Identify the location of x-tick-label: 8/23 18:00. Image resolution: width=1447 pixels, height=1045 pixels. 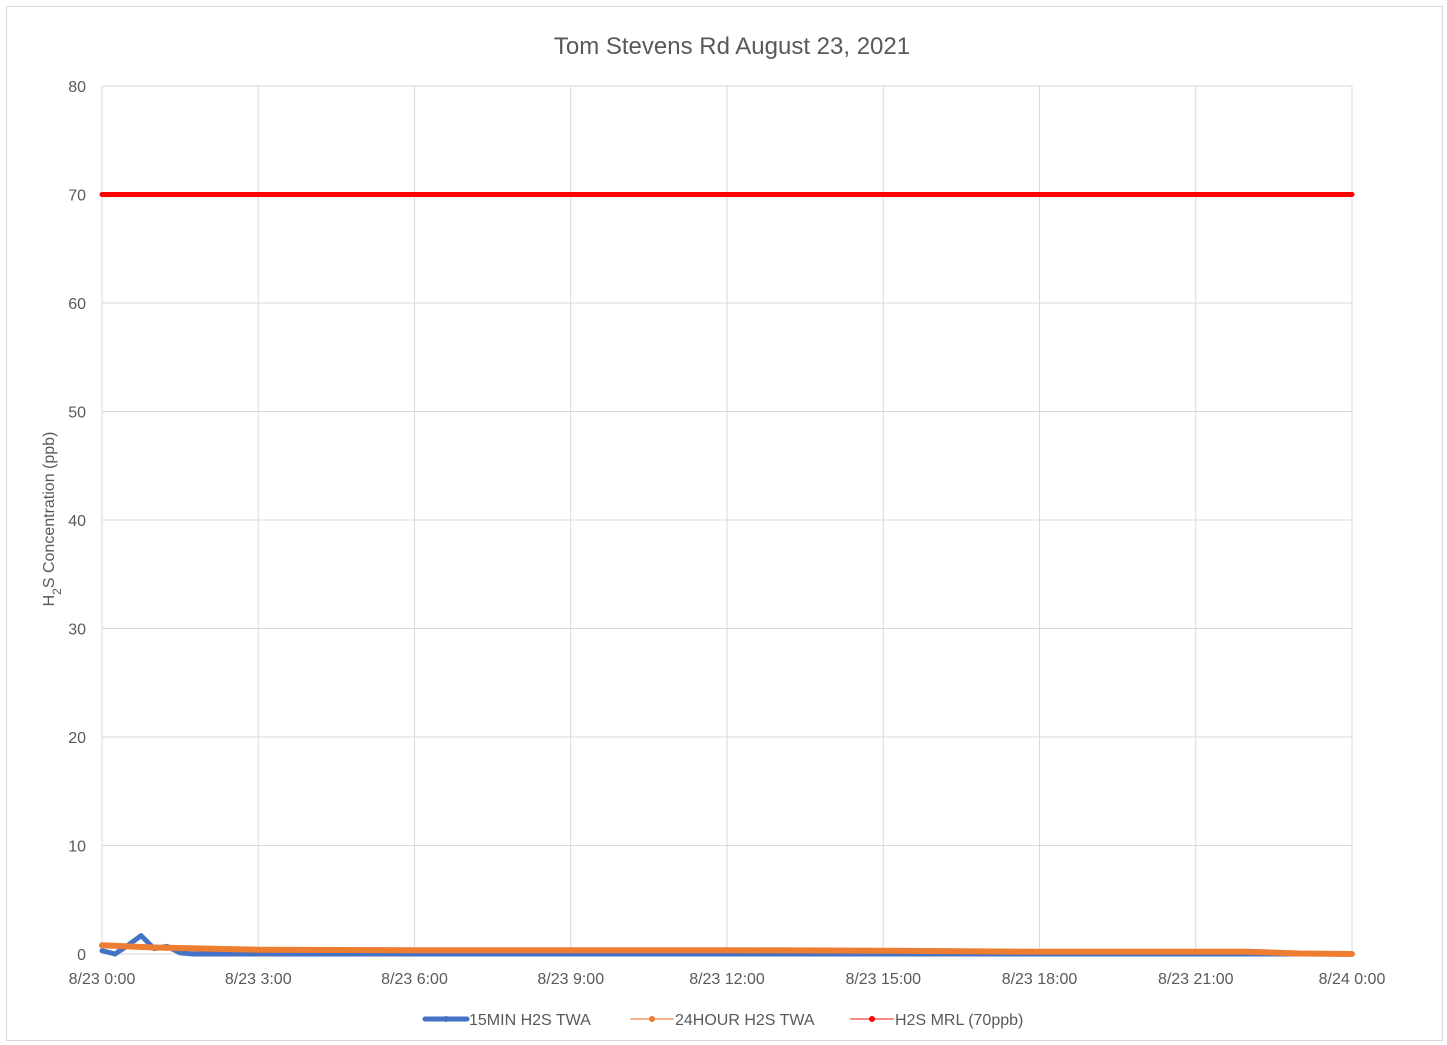
(1040, 979).